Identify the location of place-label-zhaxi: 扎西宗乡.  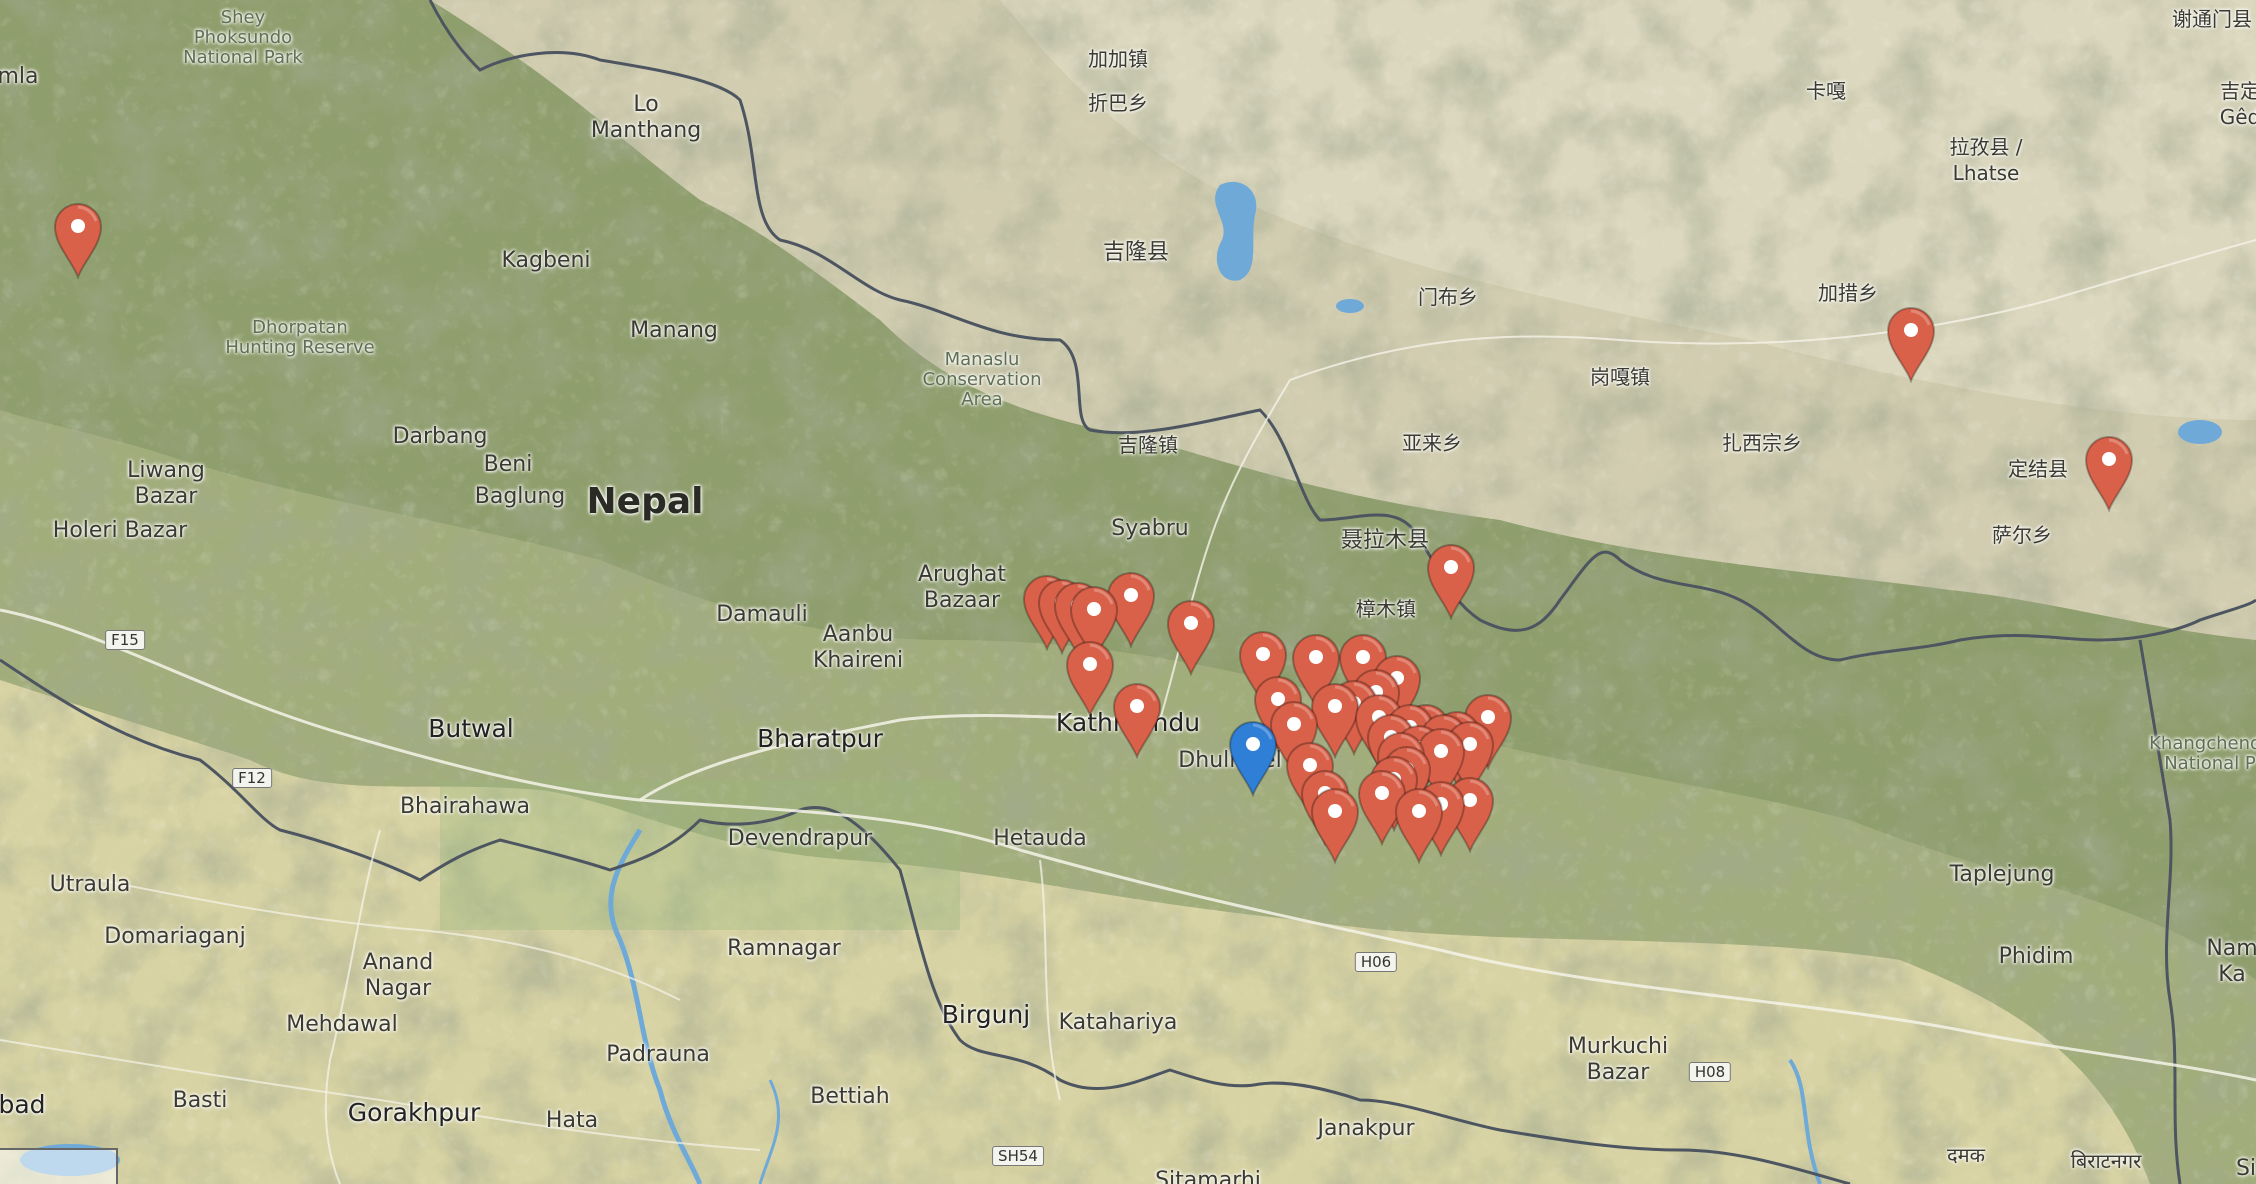
(1762, 443).